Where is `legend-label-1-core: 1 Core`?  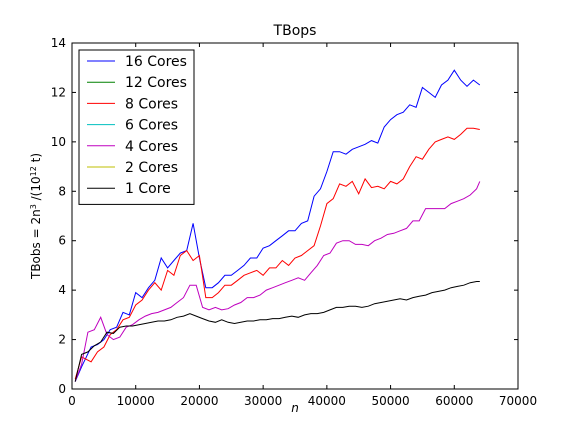 legend-label-1-core: 1 Core is located at coordinates (148, 189).